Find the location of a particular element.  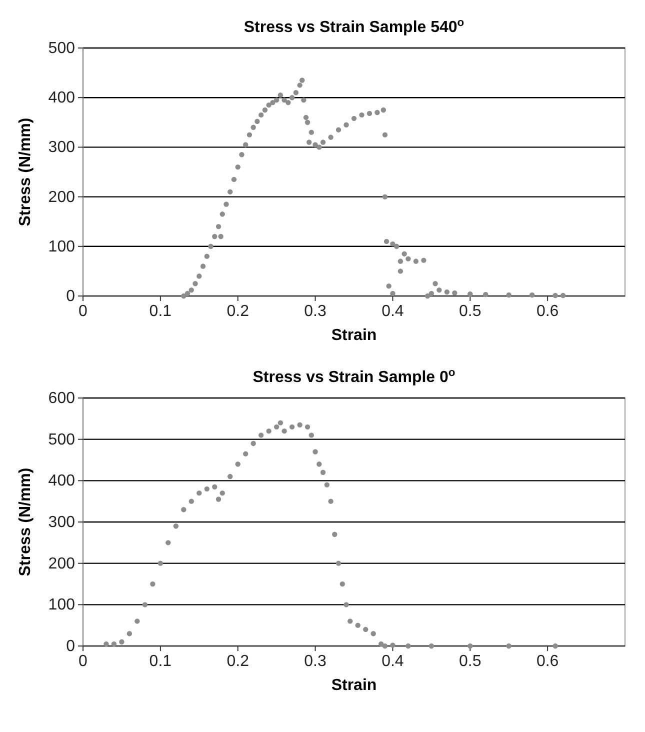

chart-title: Stress vs Strain Sample 540$^{o}$ is located at coordinates (354, 26).